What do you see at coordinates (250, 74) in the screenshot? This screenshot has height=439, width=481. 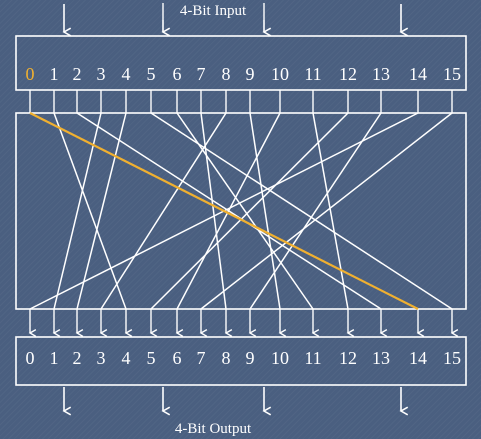 I see `input-label: 9` at bounding box center [250, 74].